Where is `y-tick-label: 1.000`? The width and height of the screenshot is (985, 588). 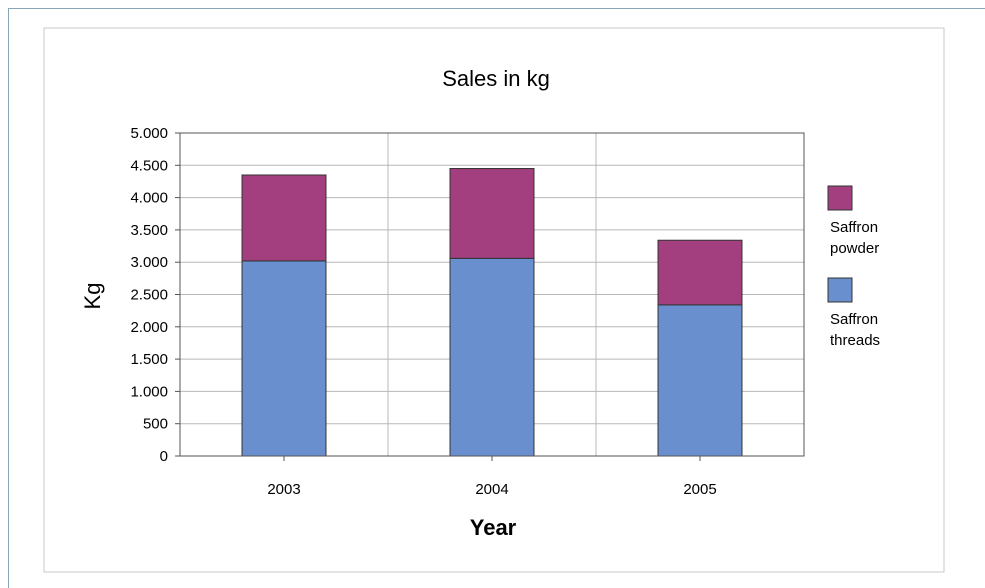 y-tick-label: 1.000 is located at coordinates (149, 391).